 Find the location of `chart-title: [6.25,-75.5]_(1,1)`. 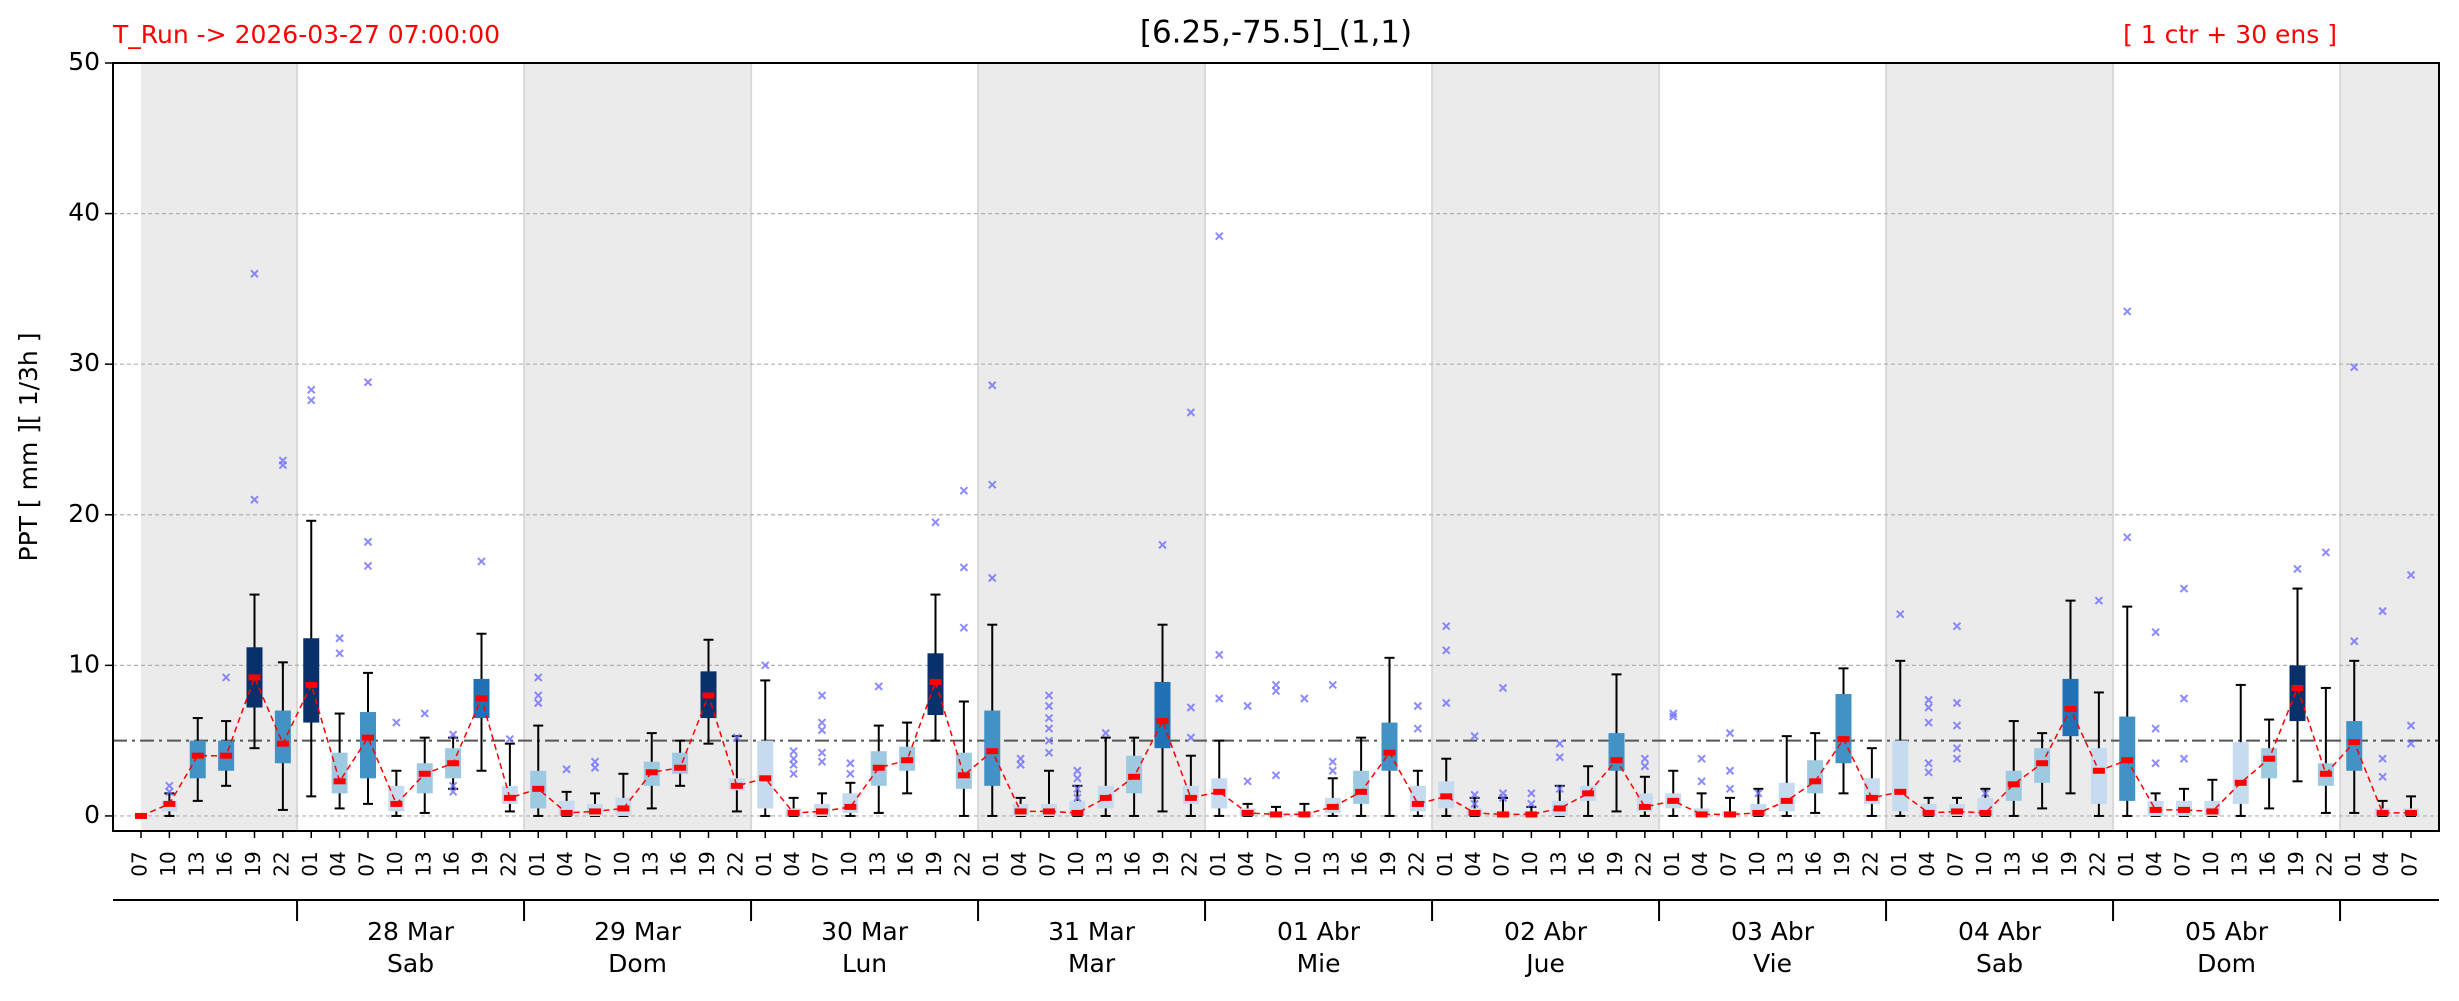

chart-title: [6.25,-75.5]_(1,1) is located at coordinates (1276, 33).